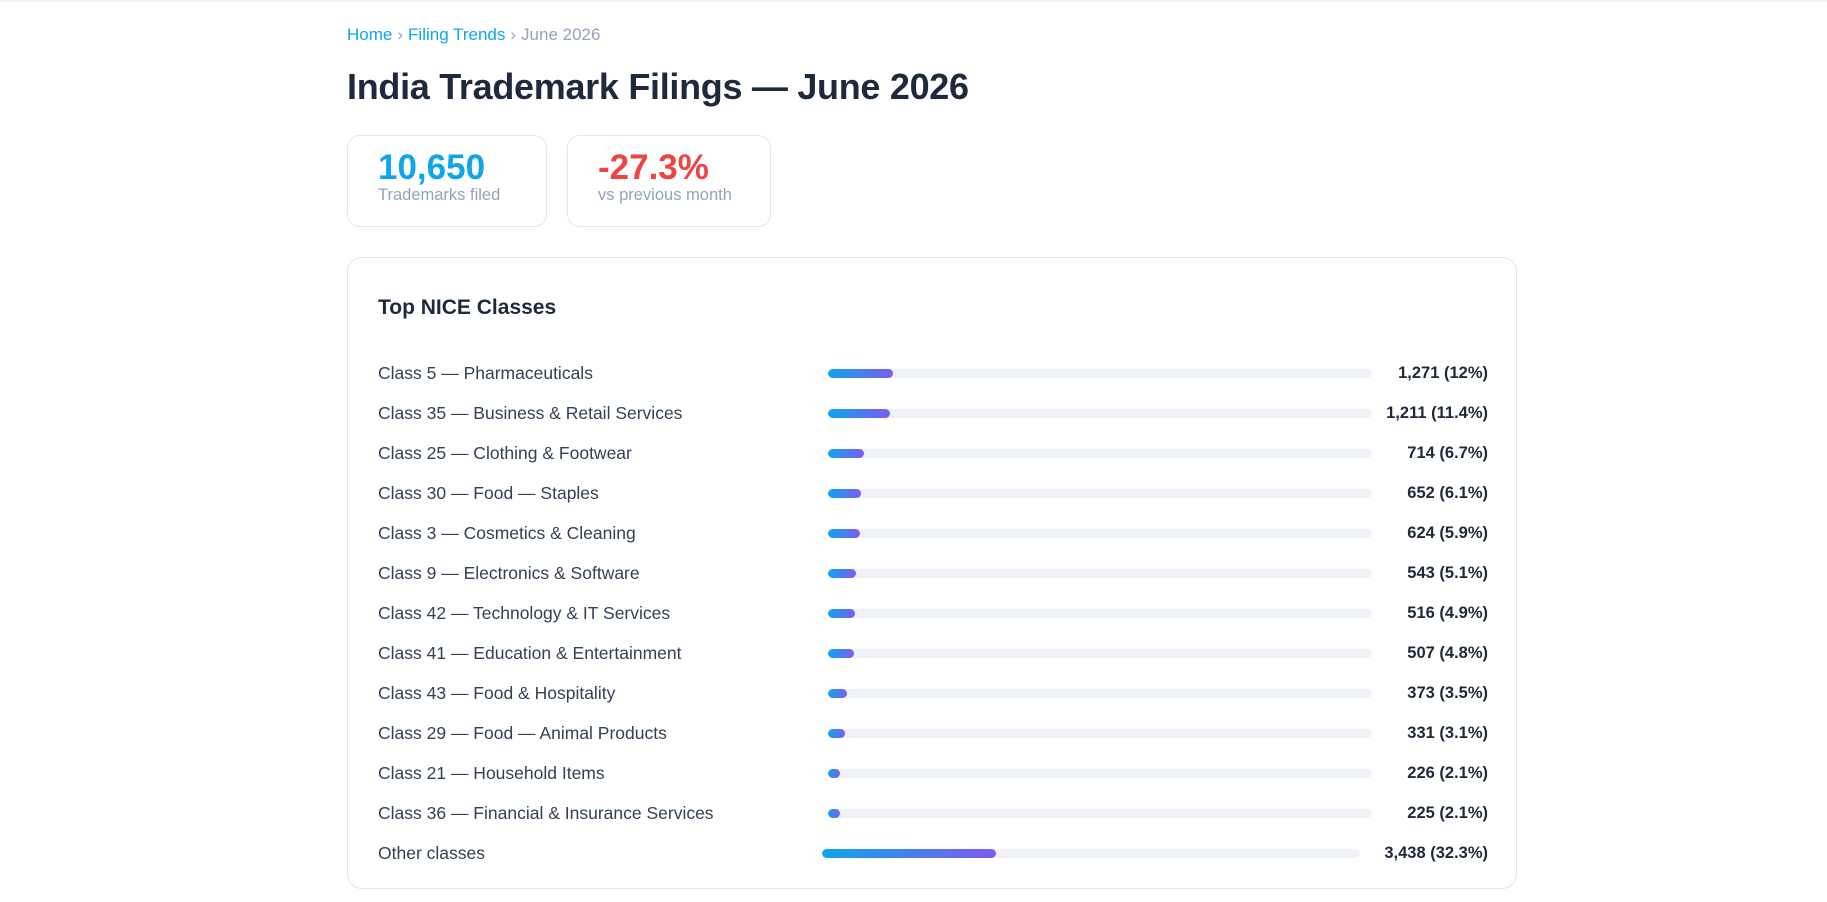 The width and height of the screenshot is (1827, 902). What do you see at coordinates (1447, 773) in the screenshot?
I see `class-value: 226 (2.1%)` at bounding box center [1447, 773].